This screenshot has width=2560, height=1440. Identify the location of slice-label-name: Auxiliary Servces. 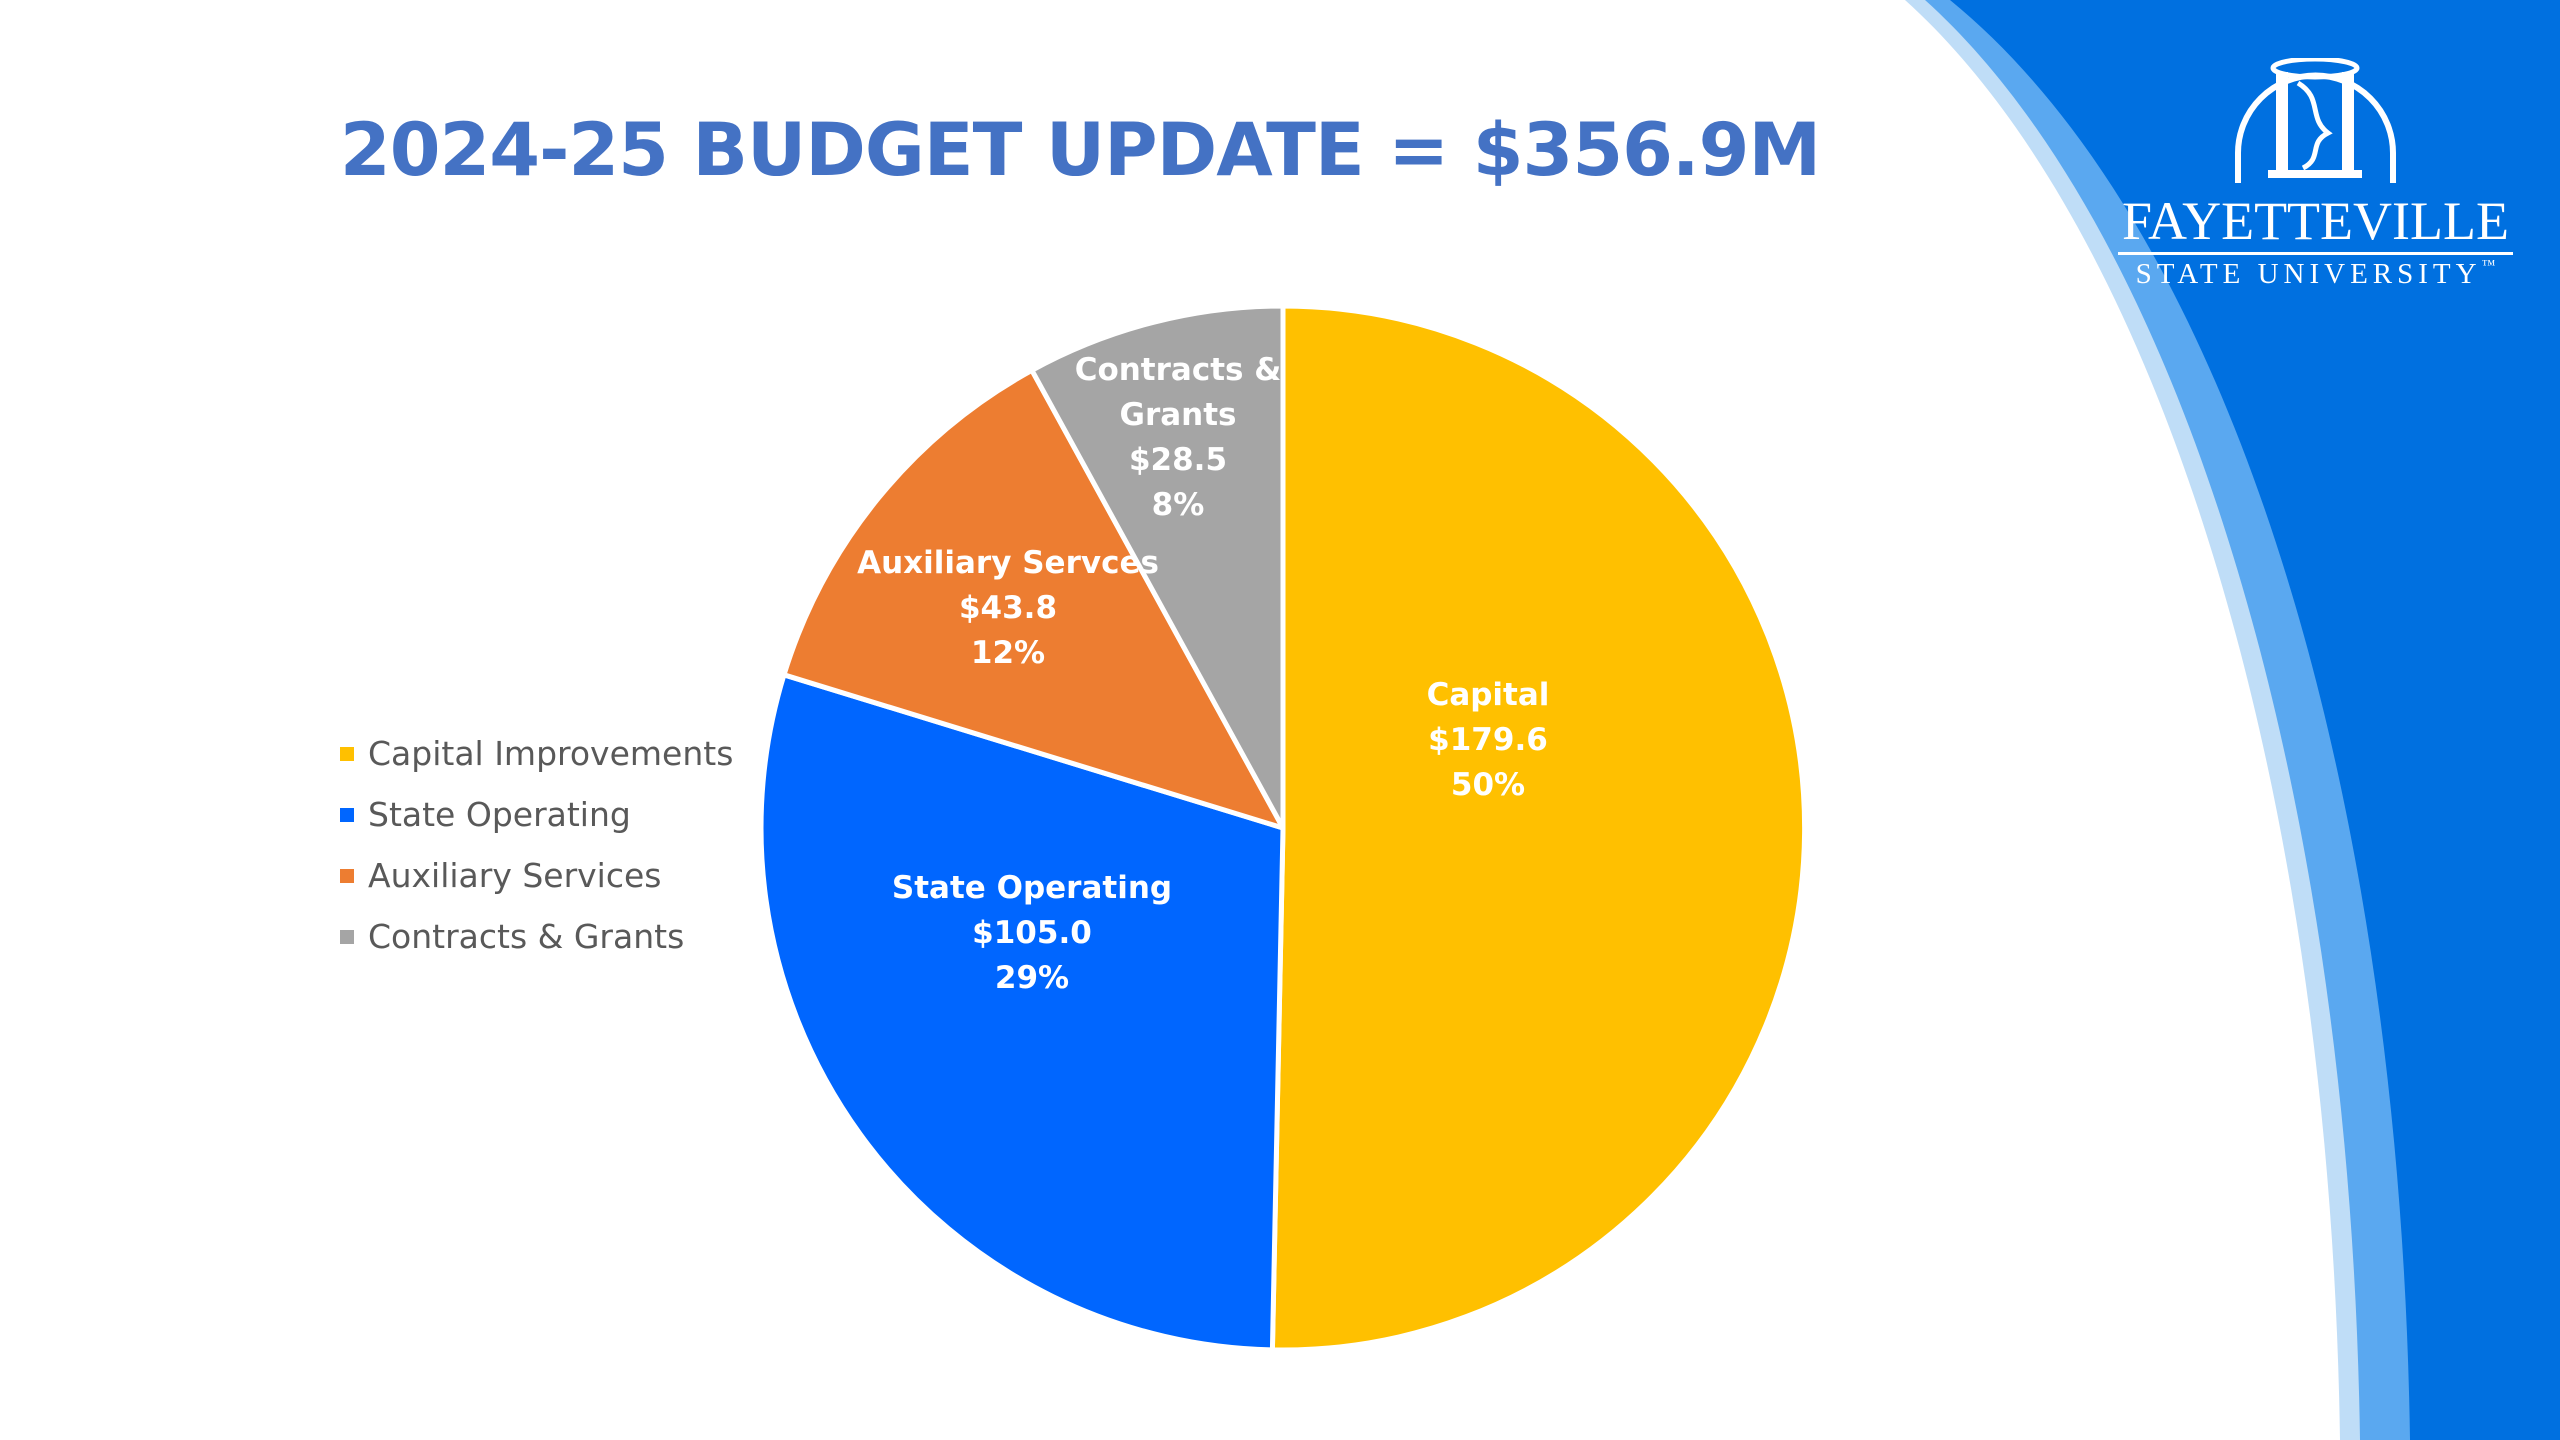
(1008, 563).